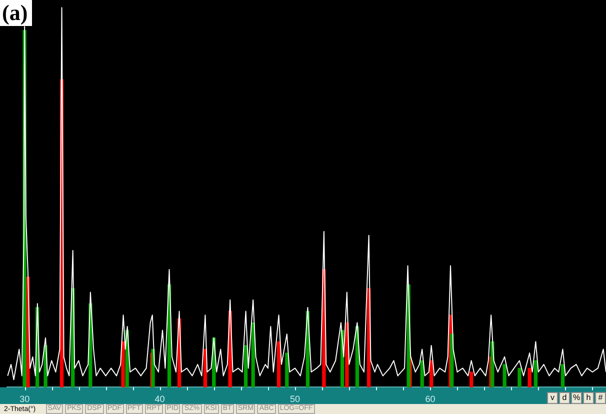 The height and width of the screenshot is (414, 606). Describe the element at coordinates (430, 399) in the screenshot. I see `x-tick-label: 60` at that location.